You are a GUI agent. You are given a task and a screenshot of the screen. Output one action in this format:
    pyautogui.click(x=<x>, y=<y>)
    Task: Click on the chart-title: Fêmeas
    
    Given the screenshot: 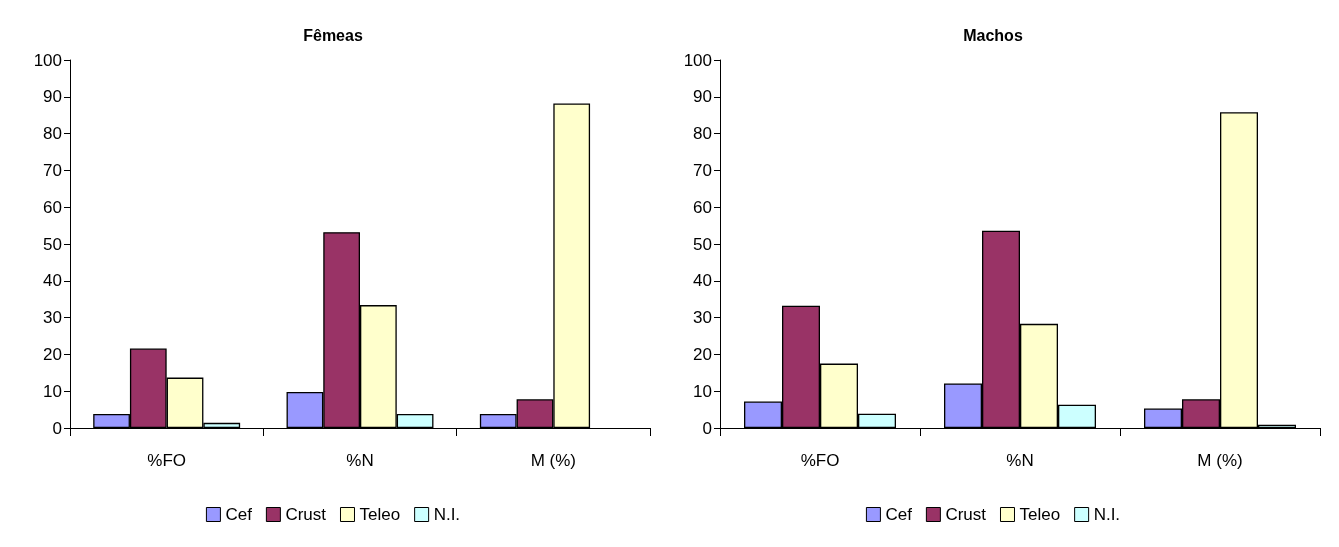 What is the action you would take?
    pyautogui.click(x=333, y=35)
    